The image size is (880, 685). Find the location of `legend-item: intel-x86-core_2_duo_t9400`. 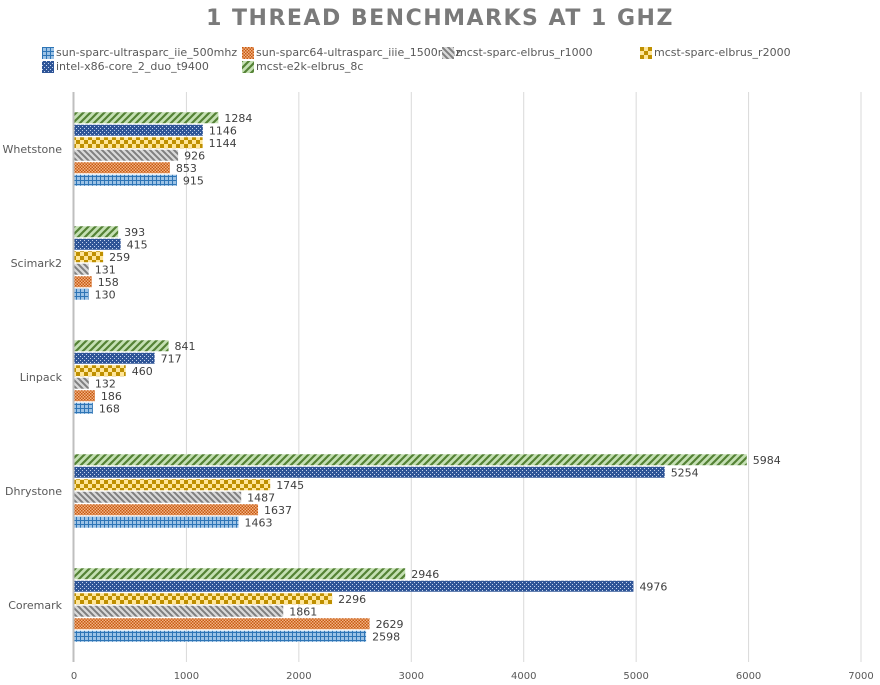

legend-item: intel-x86-core_2_duo_t9400 is located at coordinates (125, 66).